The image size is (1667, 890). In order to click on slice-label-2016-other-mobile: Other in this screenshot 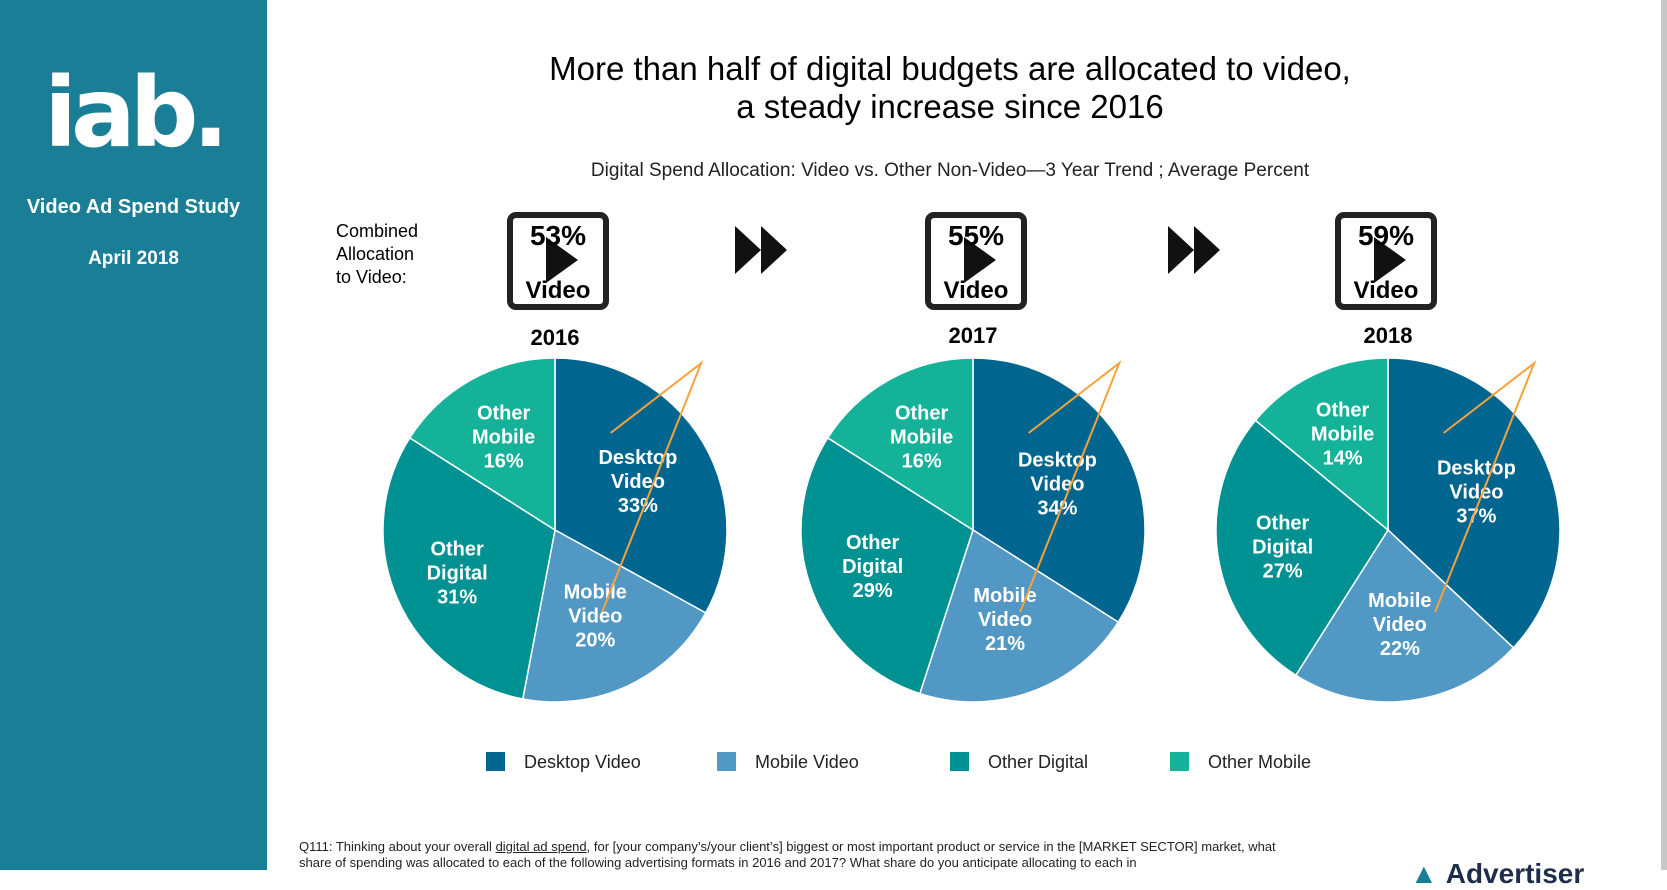, I will do `click(504, 414)`.